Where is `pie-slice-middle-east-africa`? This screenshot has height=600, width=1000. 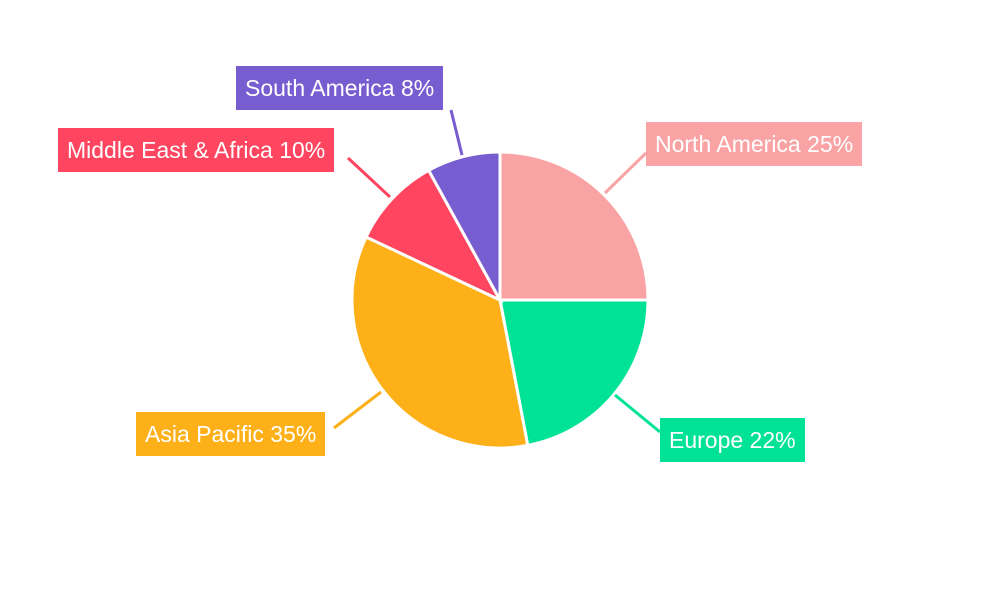
pie-slice-middle-east-africa is located at coordinates (434, 236).